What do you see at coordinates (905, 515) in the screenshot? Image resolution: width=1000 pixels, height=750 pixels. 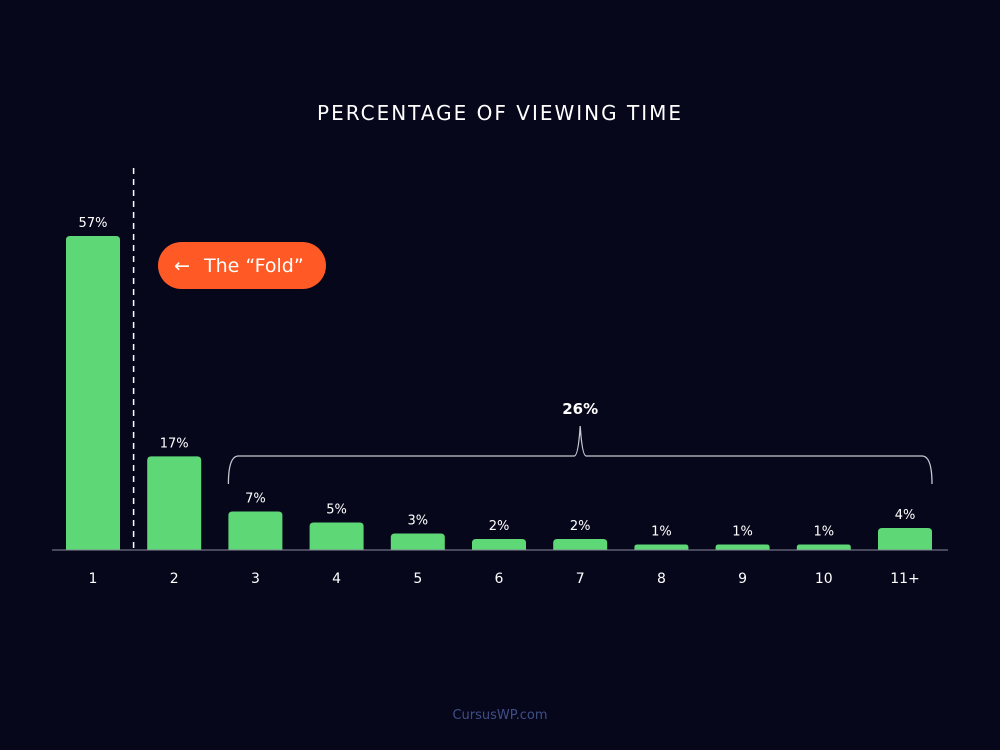 I see `value-label-11-plus: 4%` at bounding box center [905, 515].